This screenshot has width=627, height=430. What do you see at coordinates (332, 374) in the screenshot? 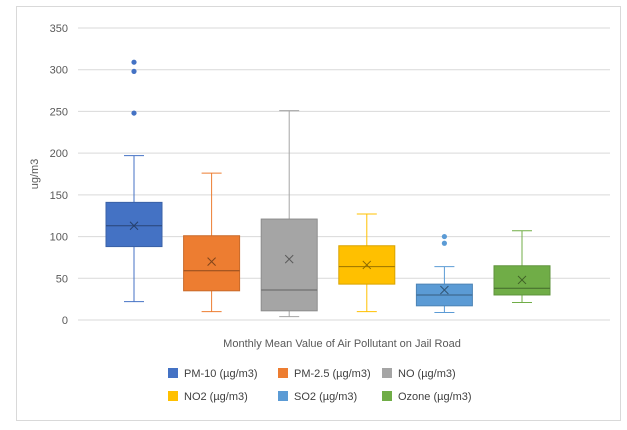
I see `legend-label: PM-2.5 (µg/m3)` at bounding box center [332, 374].